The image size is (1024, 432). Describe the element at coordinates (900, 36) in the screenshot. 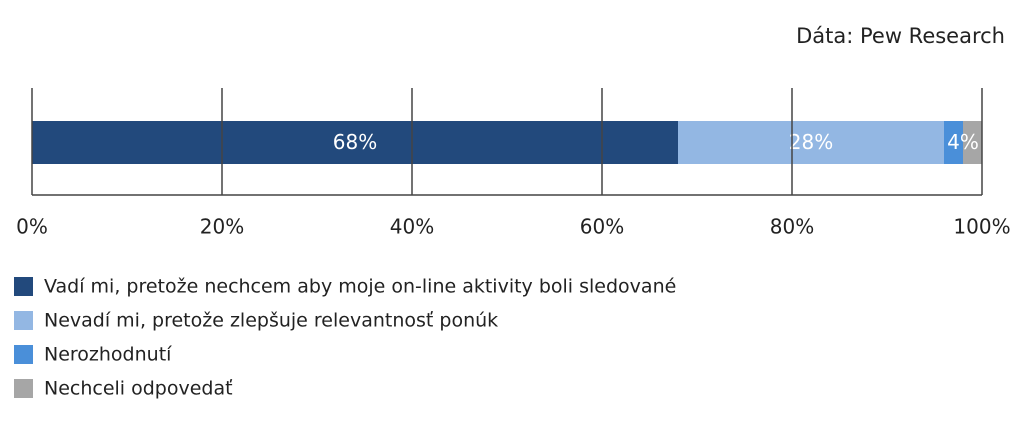

I see `source: Dáta: Pew Research` at that location.